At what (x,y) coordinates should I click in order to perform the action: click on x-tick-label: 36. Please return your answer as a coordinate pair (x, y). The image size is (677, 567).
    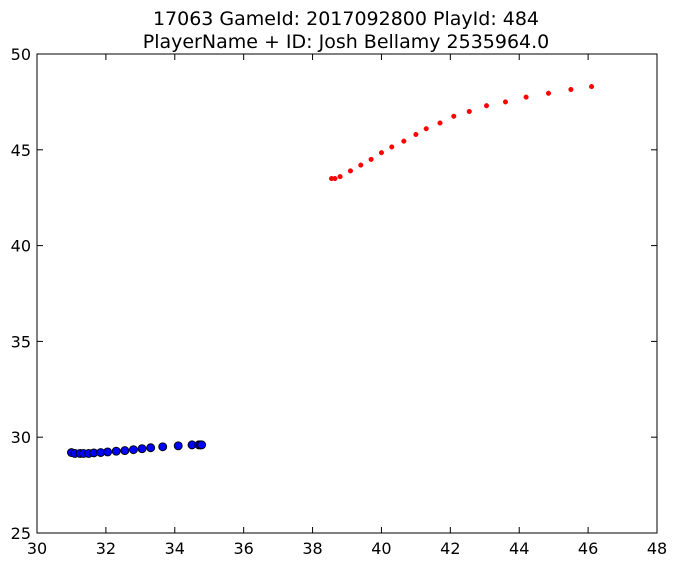
    Looking at the image, I should click on (243, 548).